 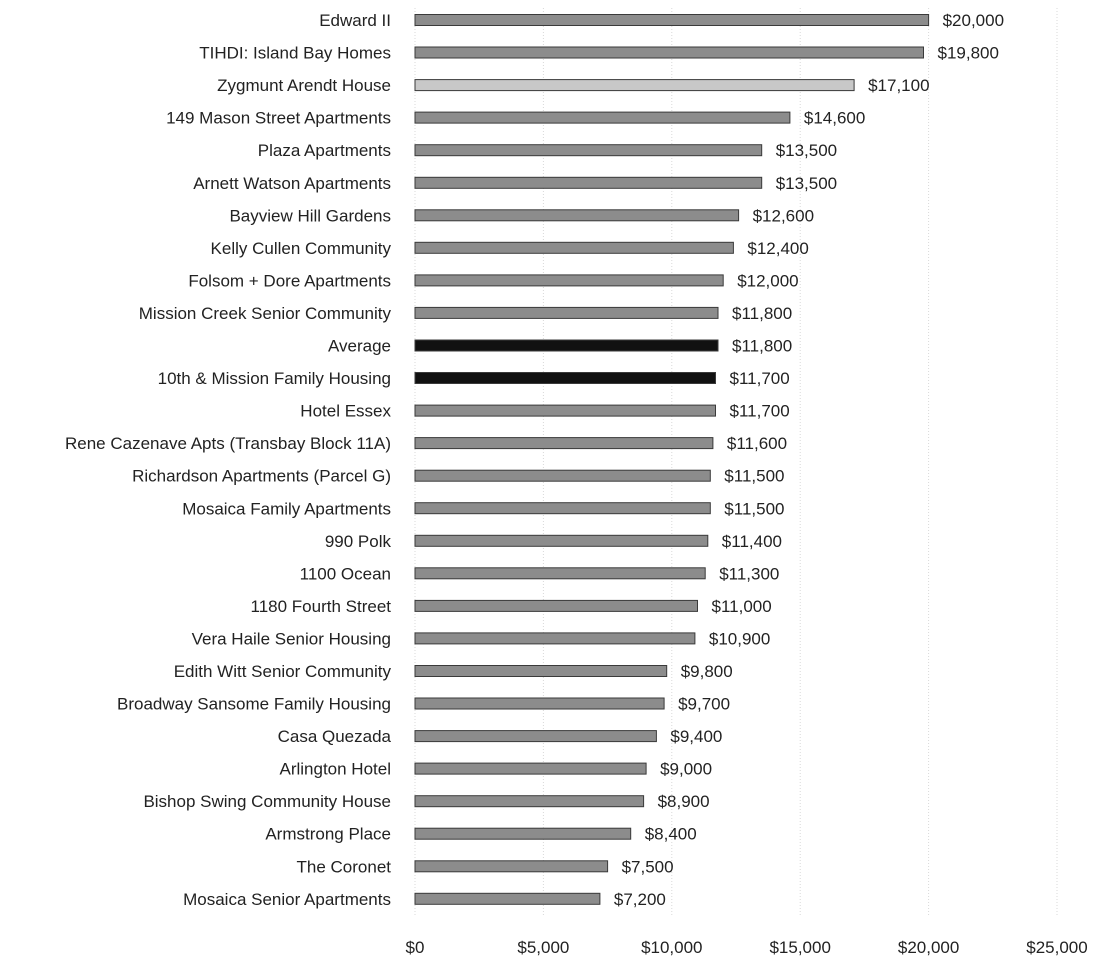 What do you see at coordinates (321, 606) in the screenshot?
I see `category-label: 1180 Fourth Street` at bounding box center [321, 606].